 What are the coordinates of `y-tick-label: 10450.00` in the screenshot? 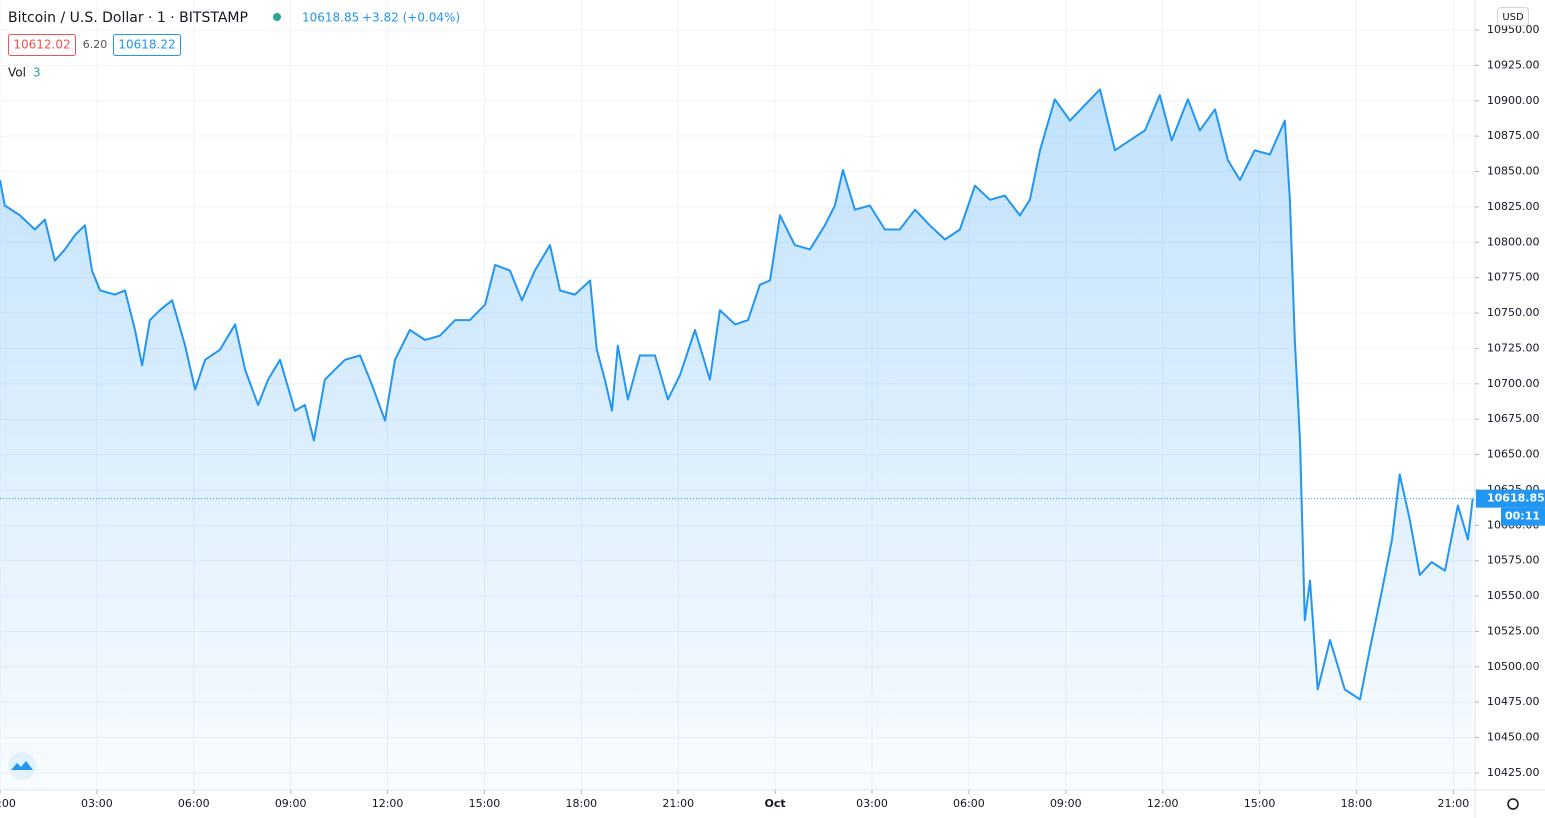 It's located at (1513, 737).